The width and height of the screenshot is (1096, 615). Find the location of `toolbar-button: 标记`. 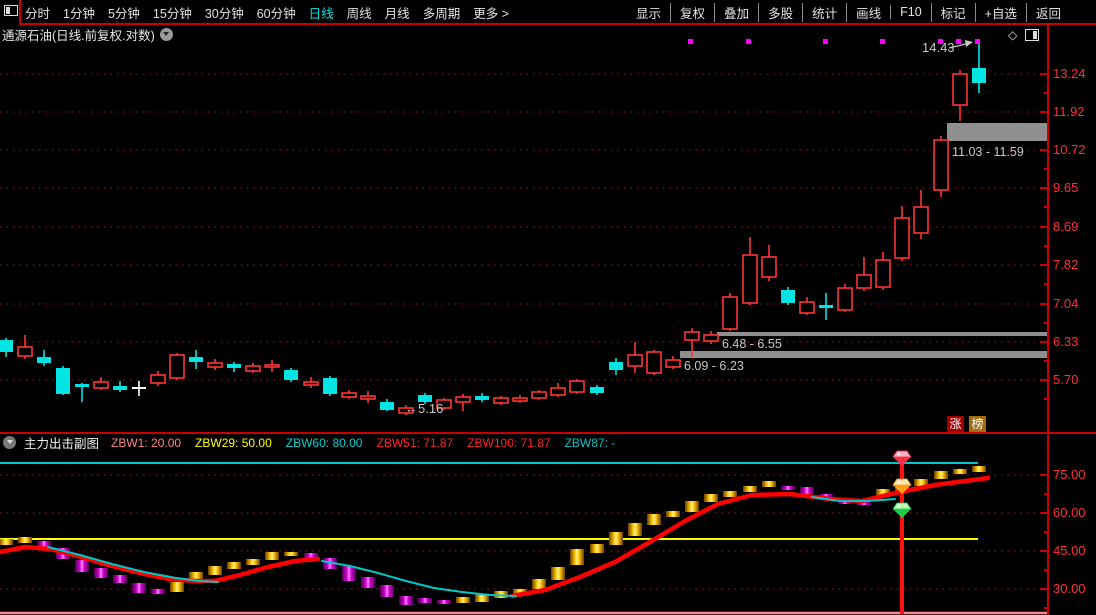

toolbar-button: 标记 is located at coordinates (952, 12).